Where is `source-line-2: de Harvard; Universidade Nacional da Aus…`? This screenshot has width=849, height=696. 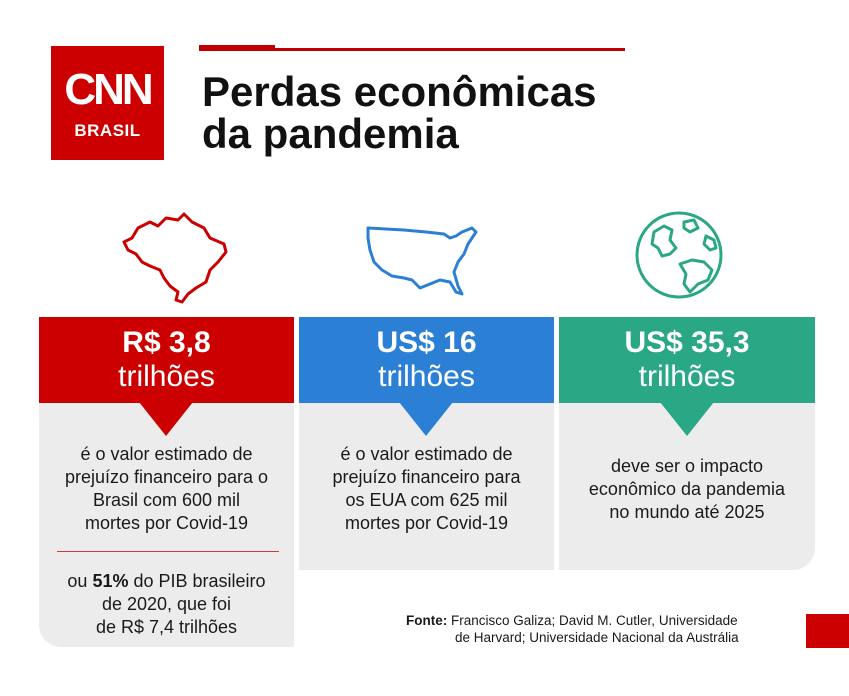 source-line-2: de Harvard; Universidade Nacional da Aus… is located at coordinates (597, 637).